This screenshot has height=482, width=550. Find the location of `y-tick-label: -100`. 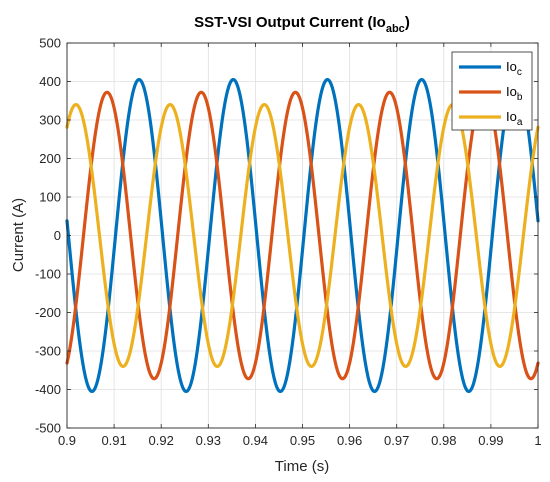

y-tick-label: -100 is located at coordinates (48, 274).